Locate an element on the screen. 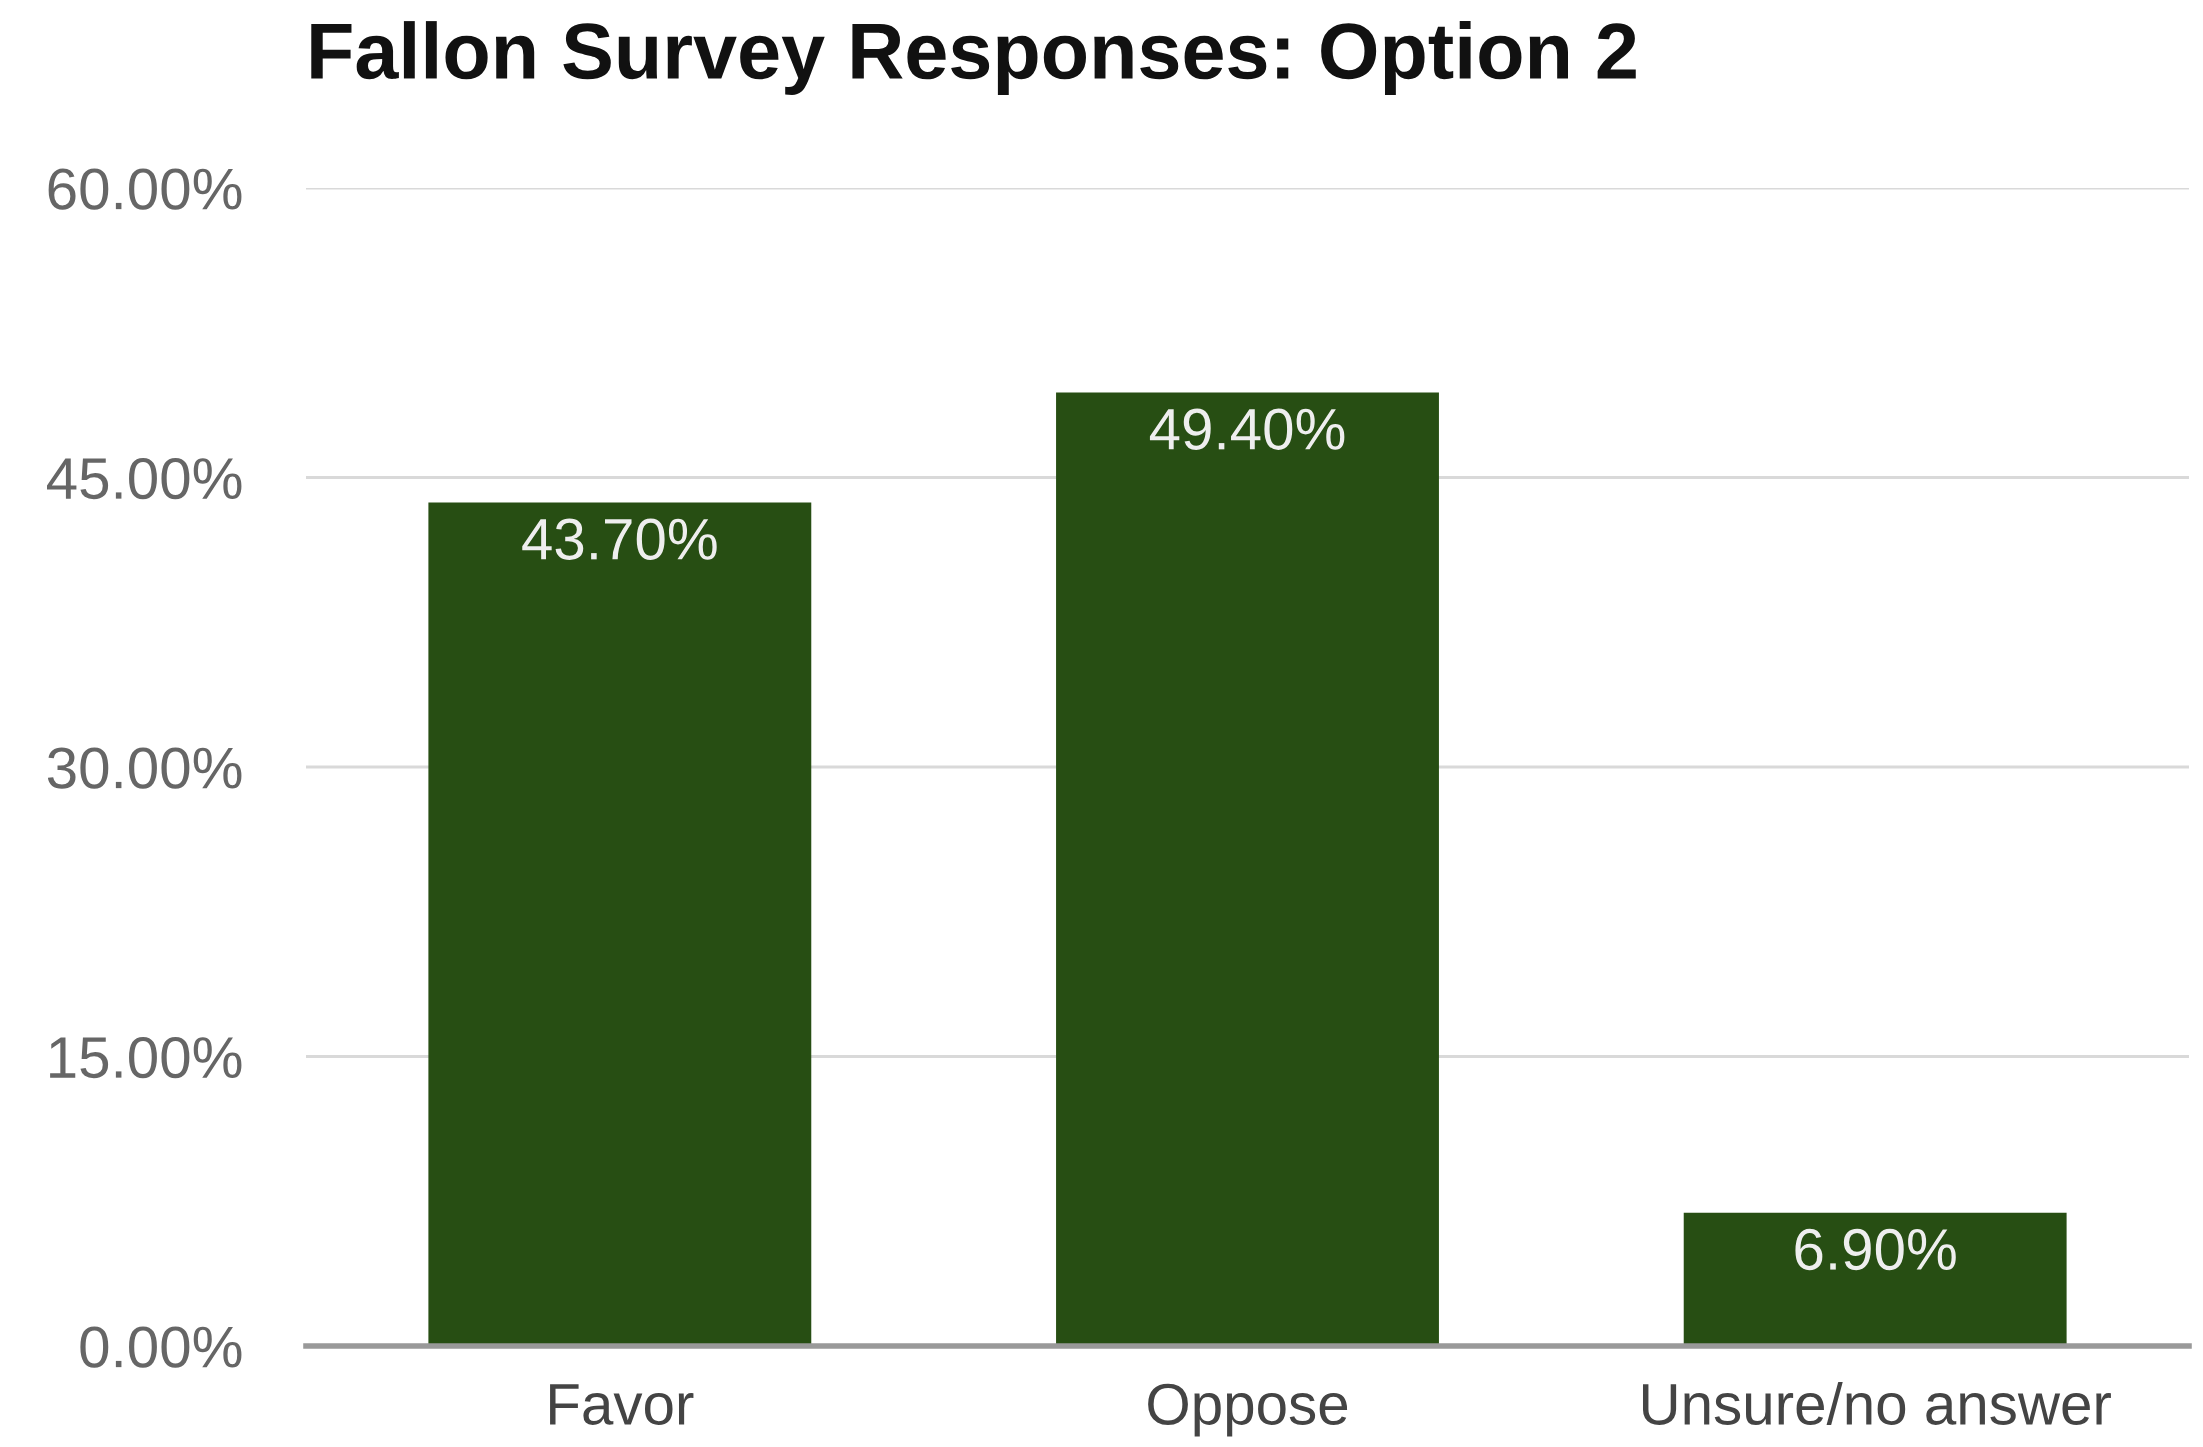 This screenshot has height=1447, width=2203. y-tick-label: 60.00% is located at coordinates (145, 189).